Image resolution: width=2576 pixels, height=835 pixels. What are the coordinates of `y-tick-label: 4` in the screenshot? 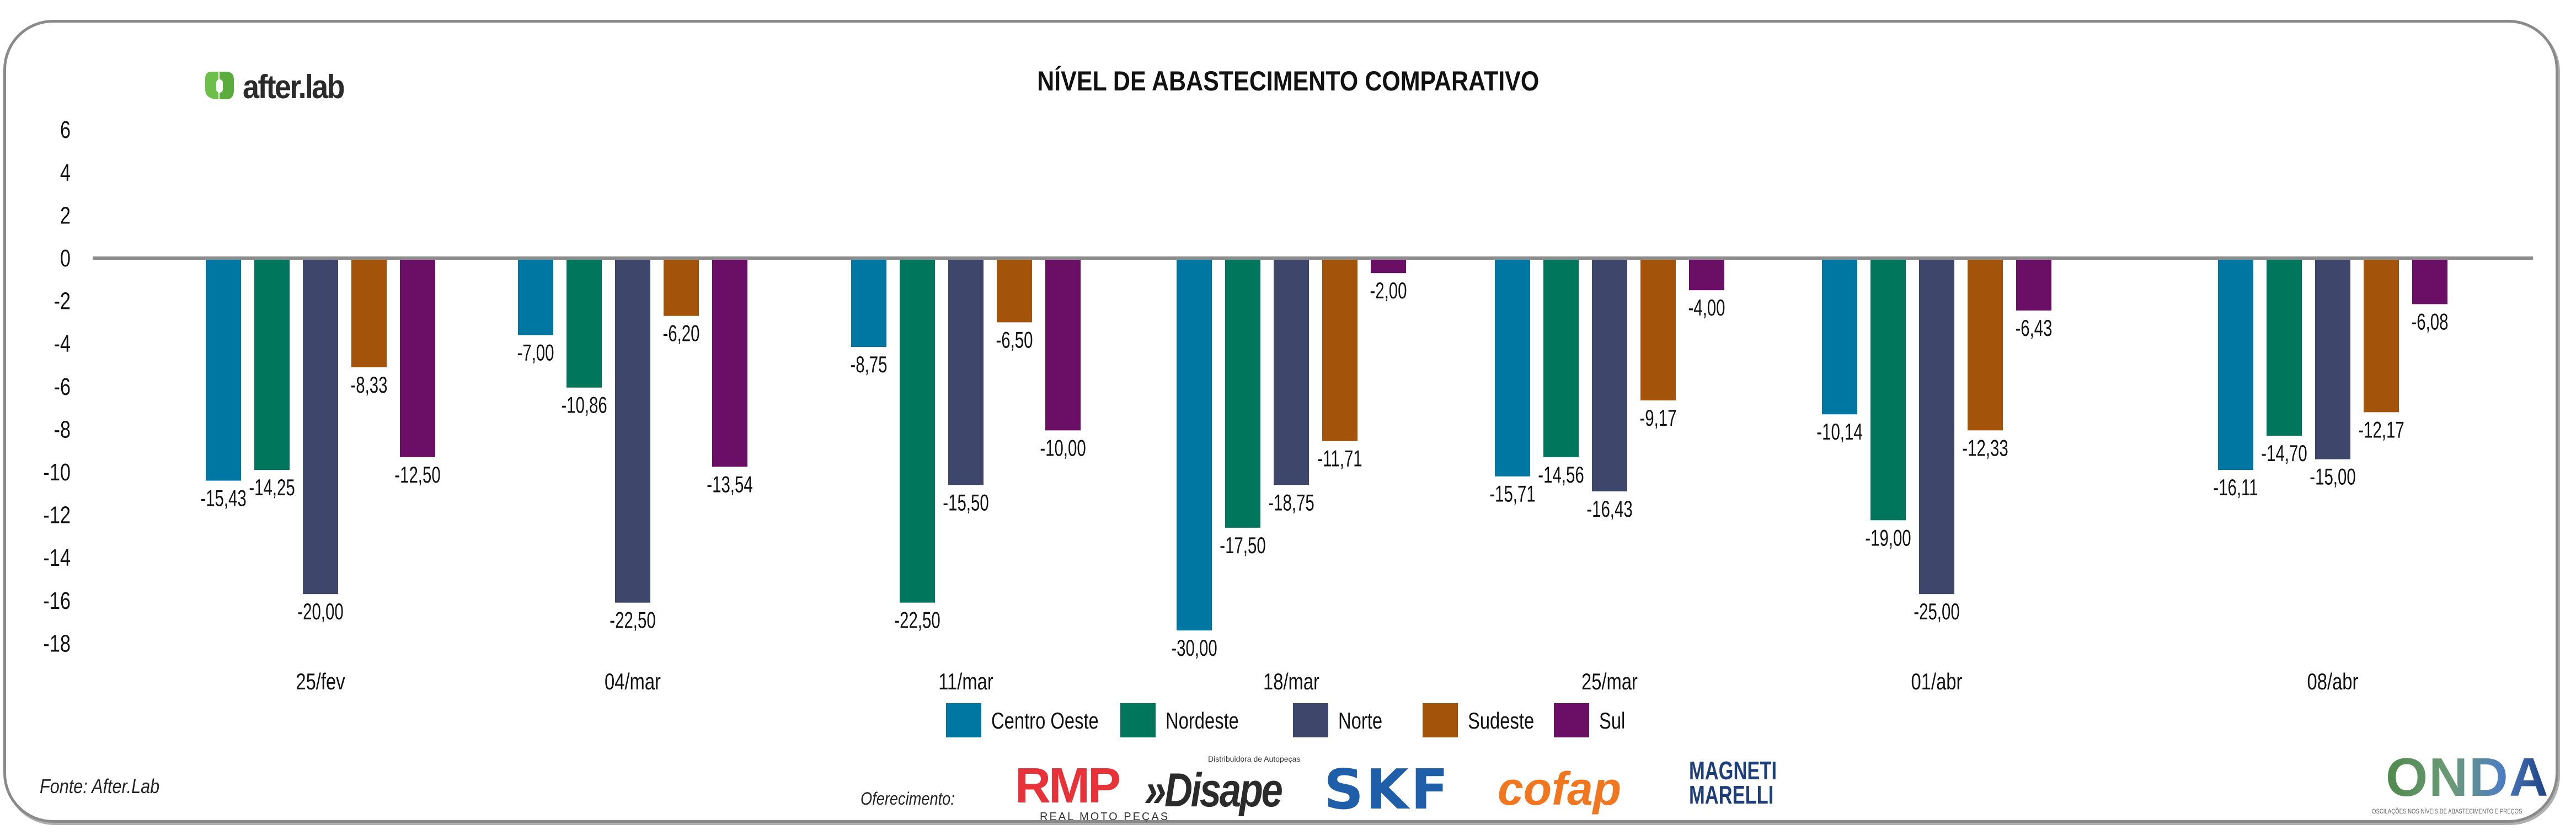 It's located at (65, 172).